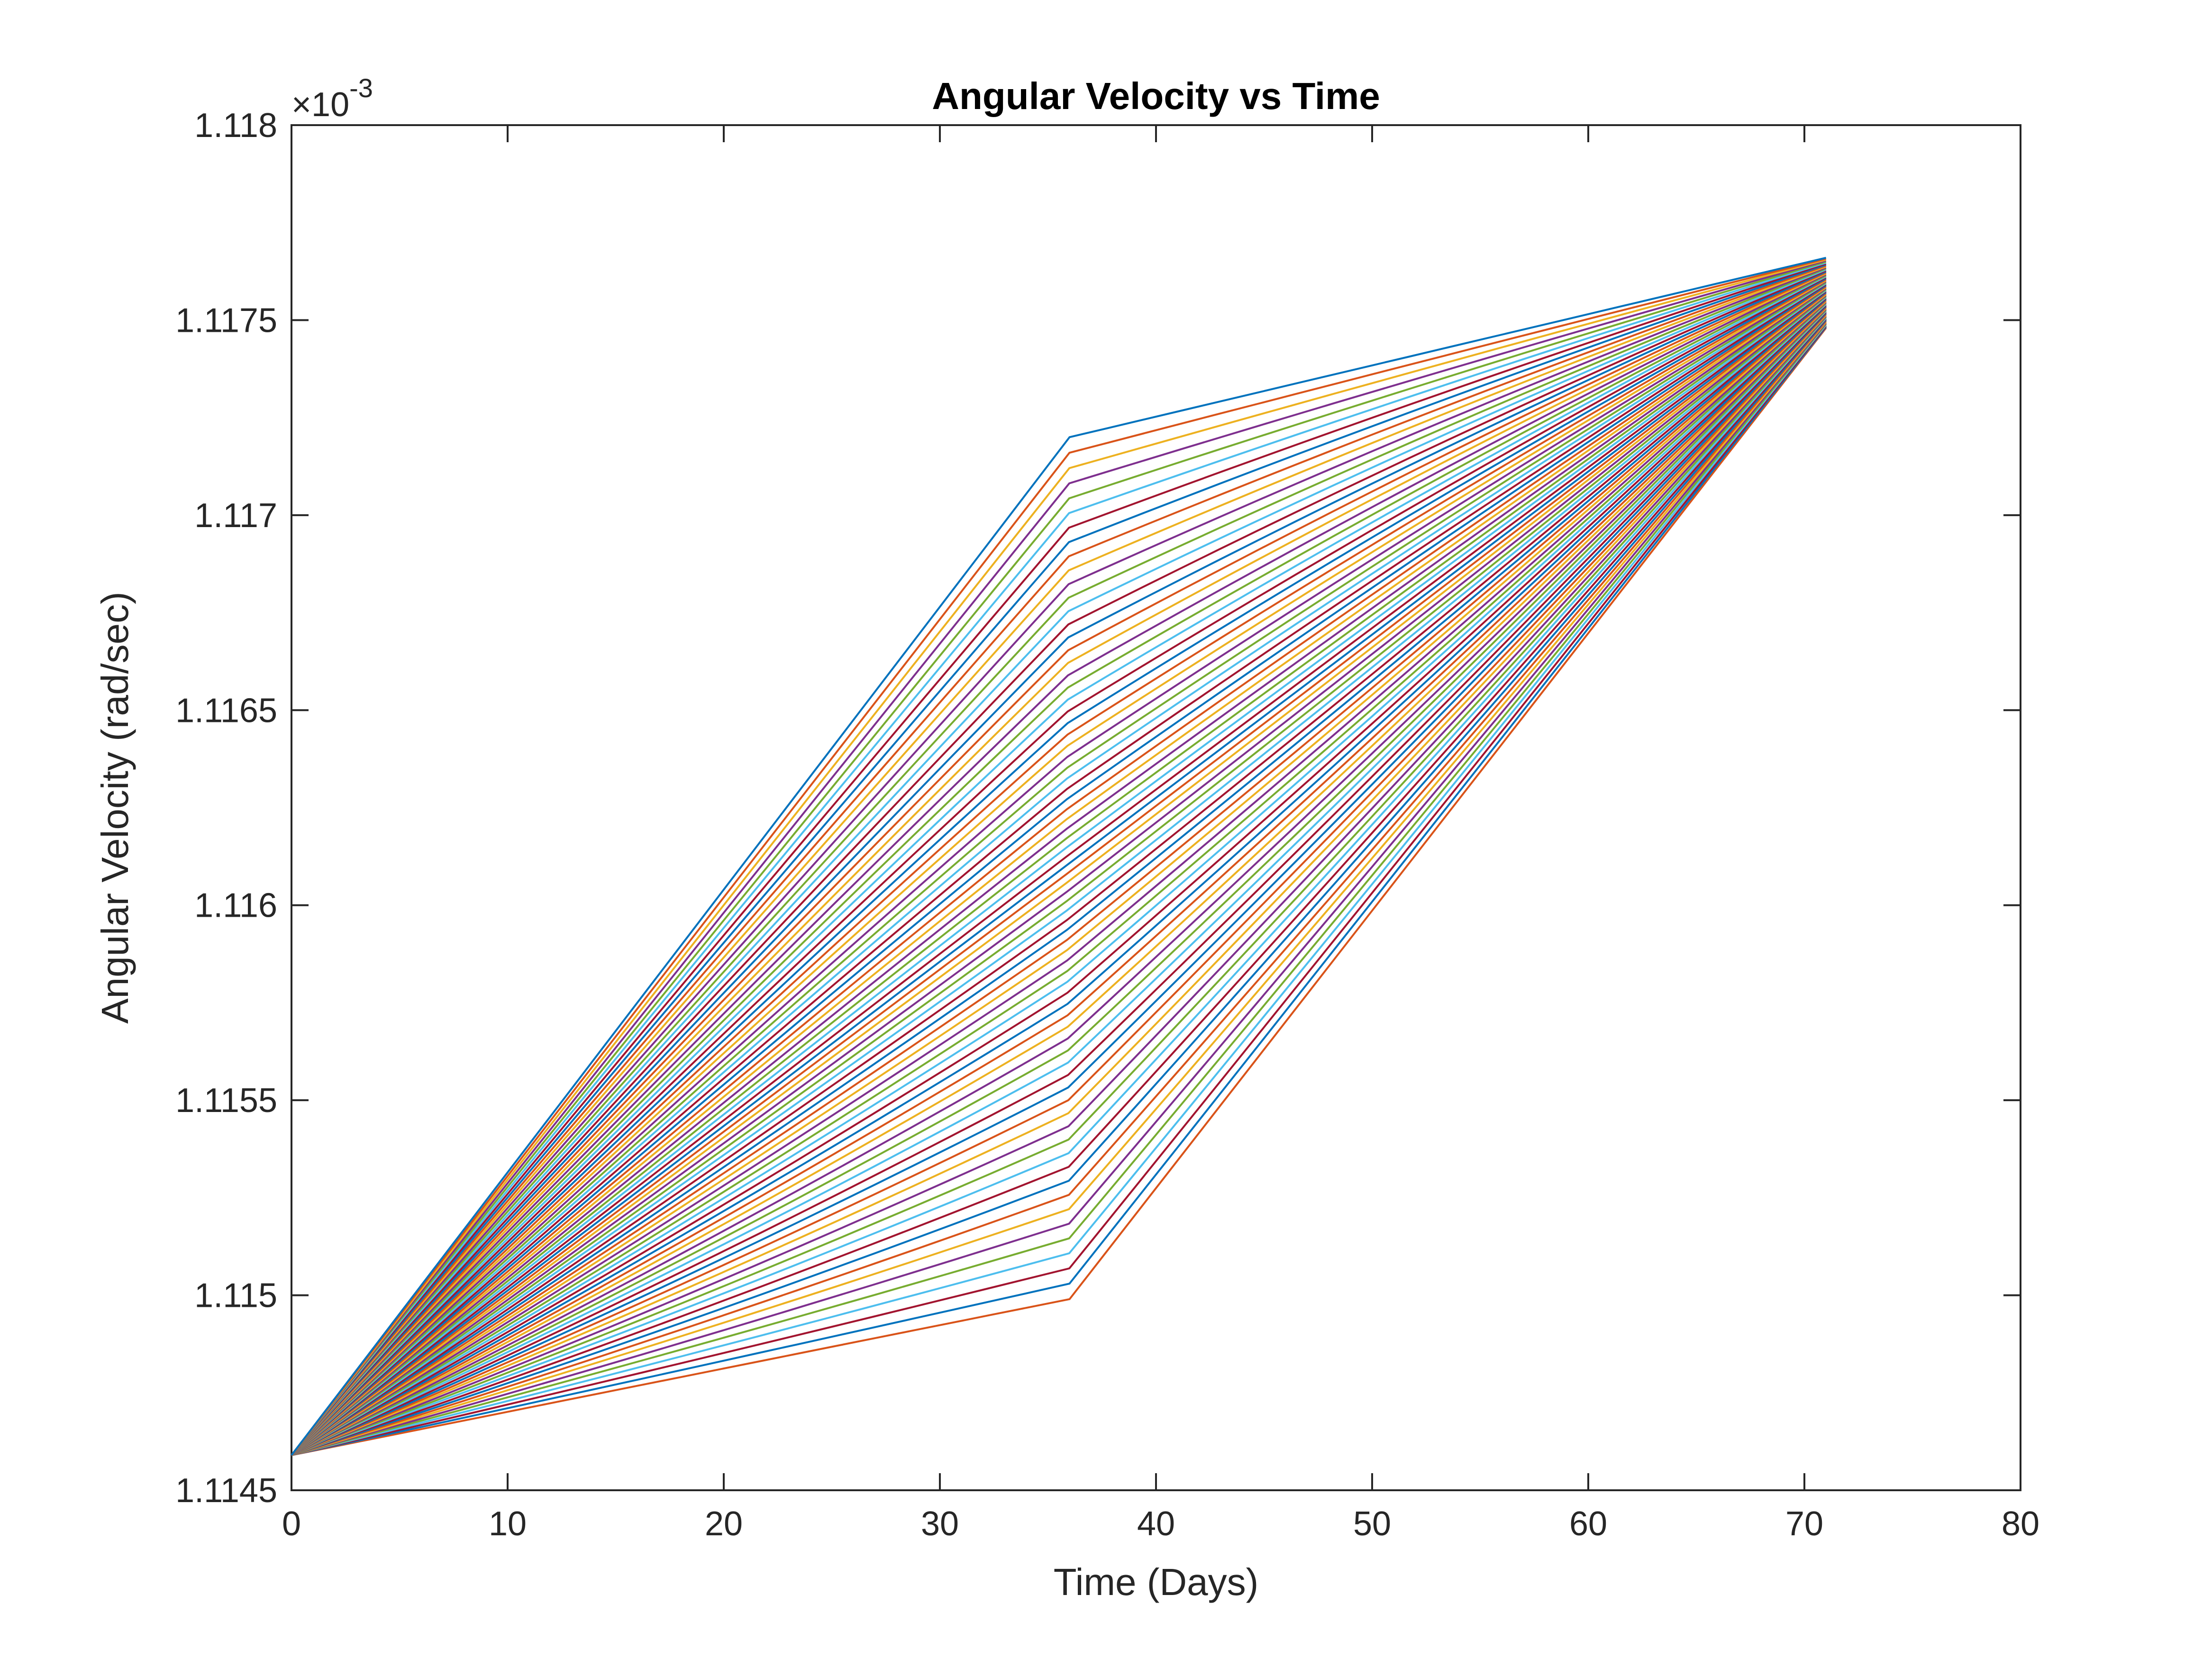  I want to click on chart-title: Angular Velocity vs Time, so click(1156, 96).